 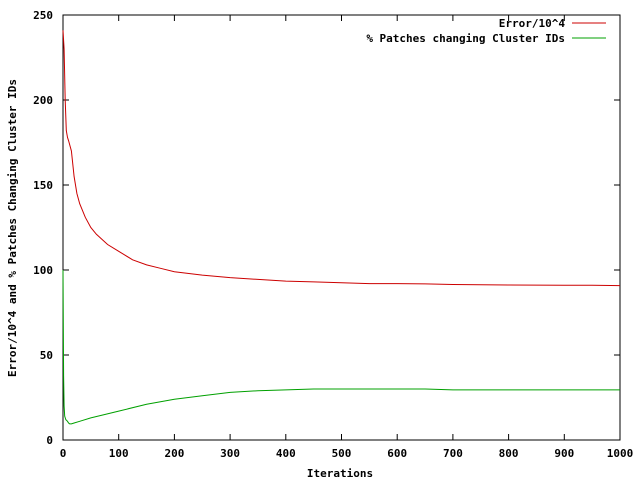 I want to click on y-tick-label: 100, so click(x=43, y=270).